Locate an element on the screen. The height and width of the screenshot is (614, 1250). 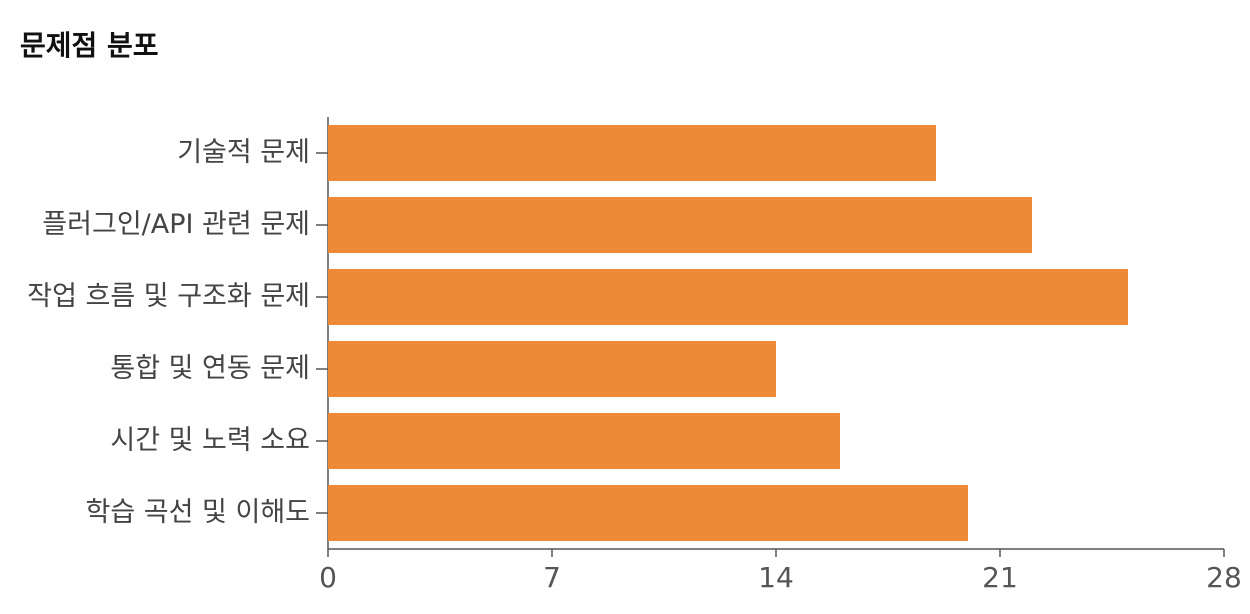
x-tick-label: 28 is located at coordinates (1224, 577).